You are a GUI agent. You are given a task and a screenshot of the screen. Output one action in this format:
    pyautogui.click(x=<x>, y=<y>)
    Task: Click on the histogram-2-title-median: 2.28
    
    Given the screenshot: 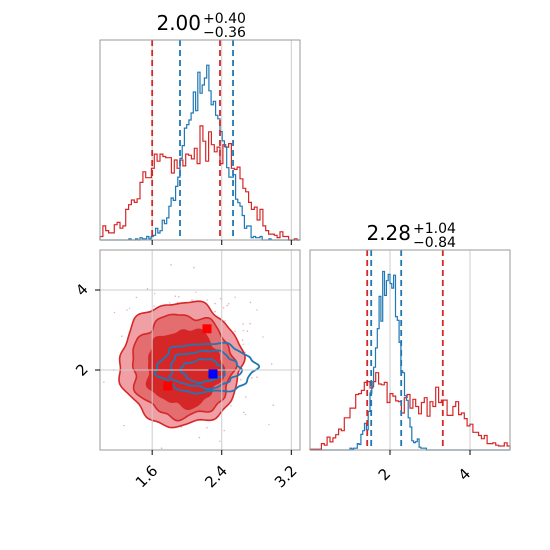 What is the action you would take?
    pyautogui.click(x=388, y=233)
    